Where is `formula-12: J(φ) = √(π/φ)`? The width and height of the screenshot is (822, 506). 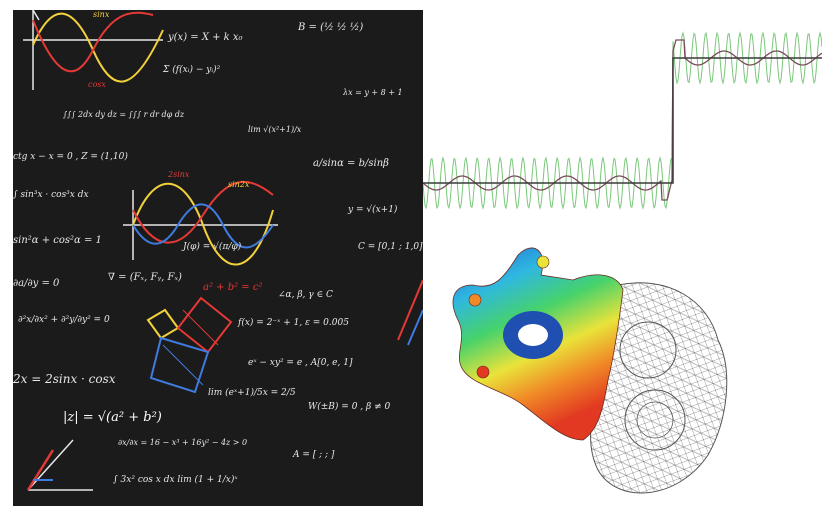
formula-12: J(φ) = √(π/φ) is located at coordinates (212, 247).